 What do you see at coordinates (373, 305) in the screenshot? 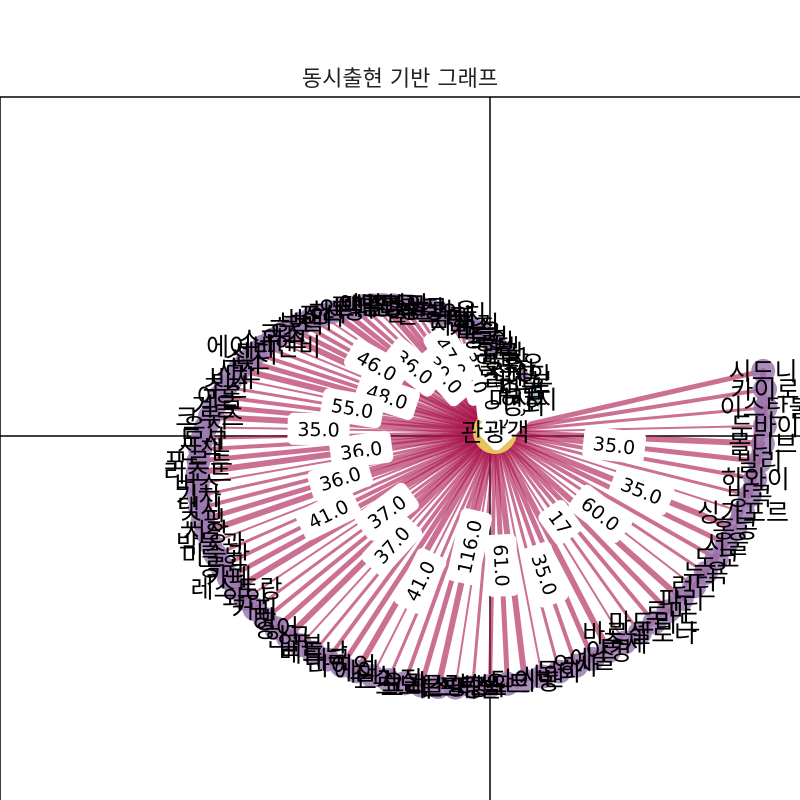
I see `node-label: 대만` at bounding box center [373, 305].